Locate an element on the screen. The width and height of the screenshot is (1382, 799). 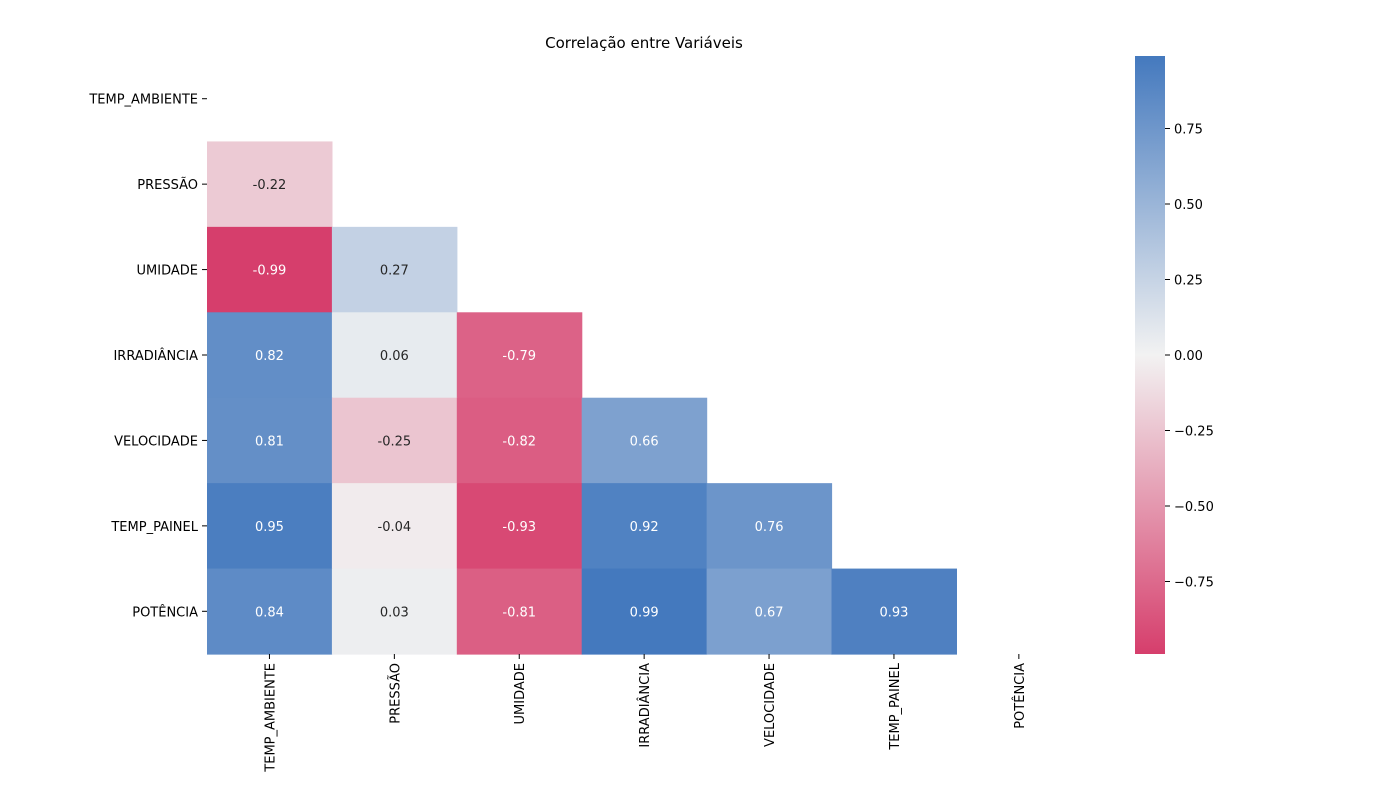
column-label: IRRADIÂNCIA is located at coordinates (645, 705).